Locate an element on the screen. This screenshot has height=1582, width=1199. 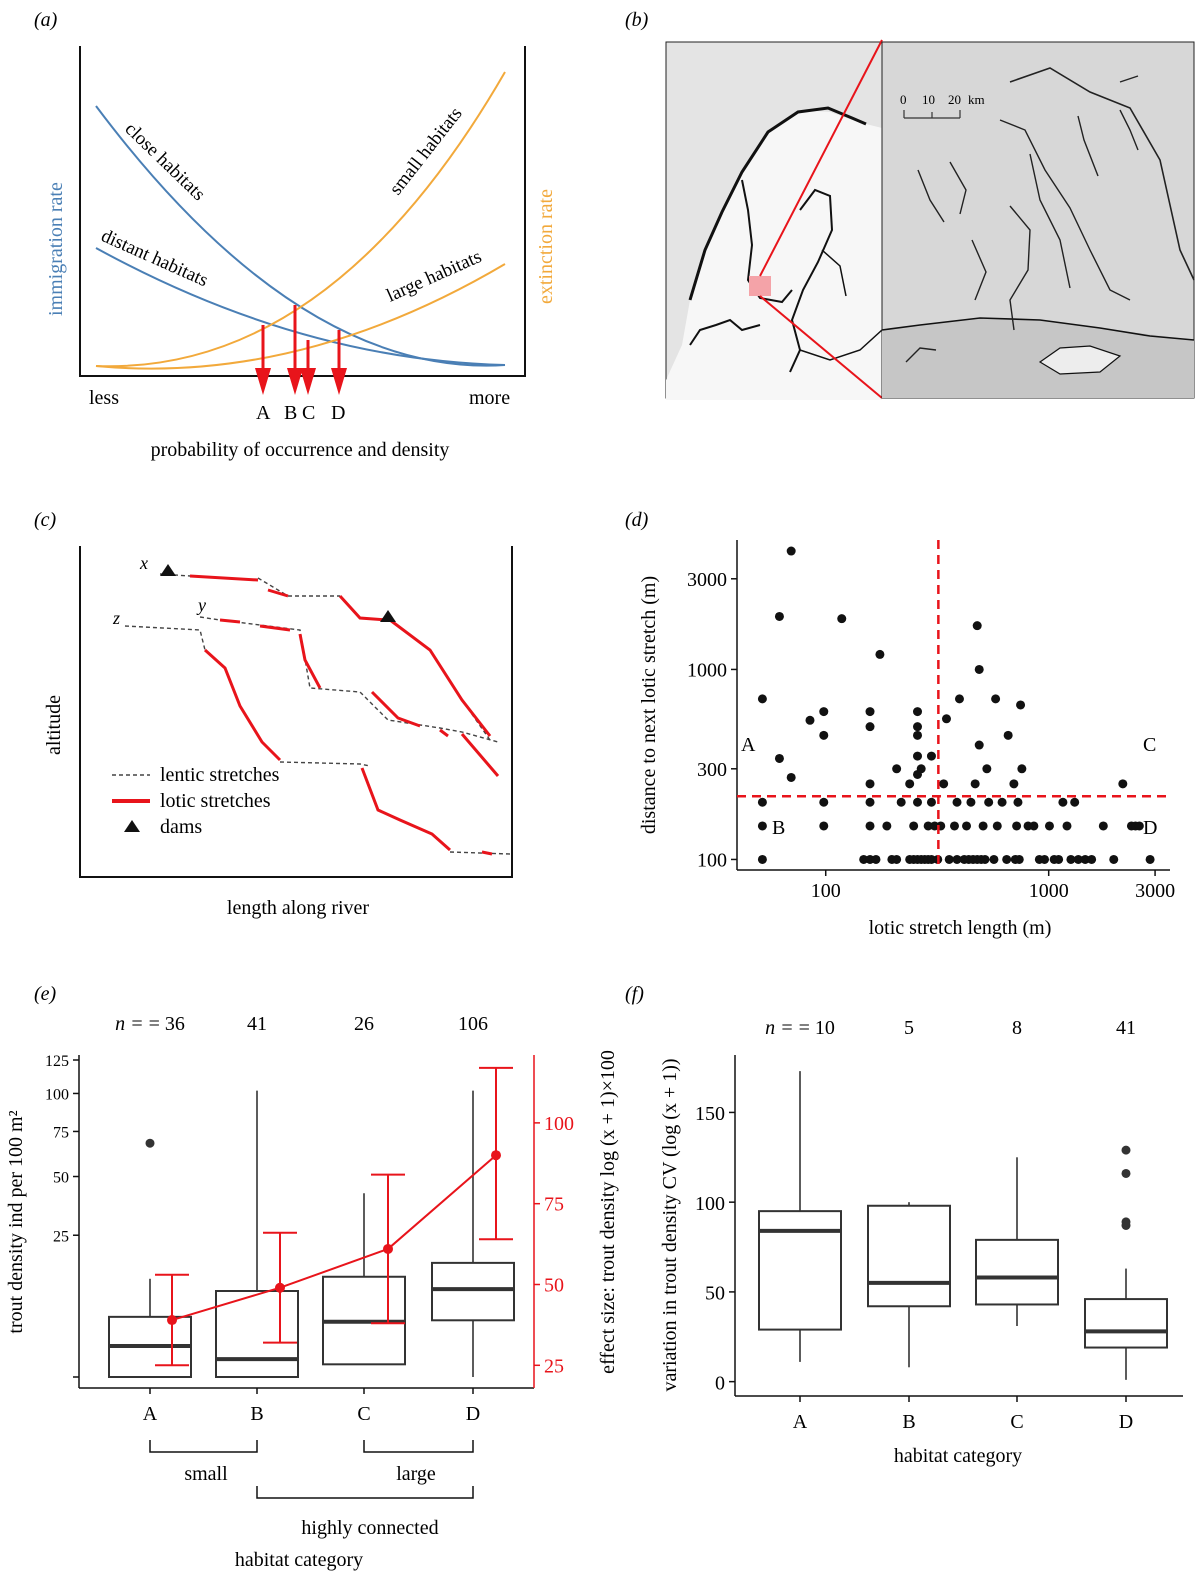
scale-bar: 0 10 20 km is located at coordinates (942, 105).